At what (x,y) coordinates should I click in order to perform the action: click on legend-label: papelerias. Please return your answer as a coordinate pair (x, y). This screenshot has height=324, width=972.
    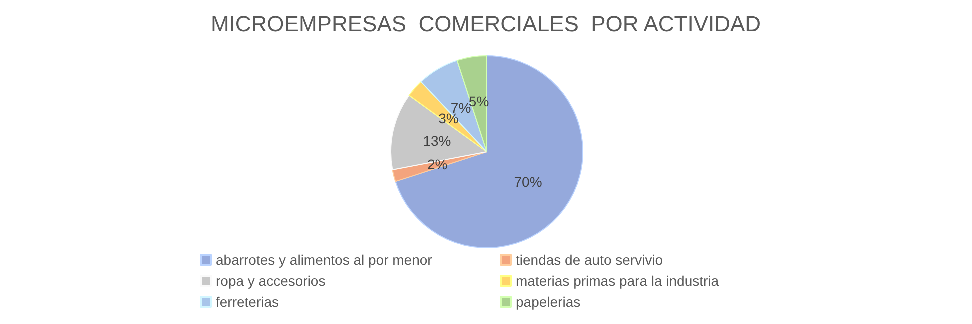
    Looking at the image, I should click on (548, 302).